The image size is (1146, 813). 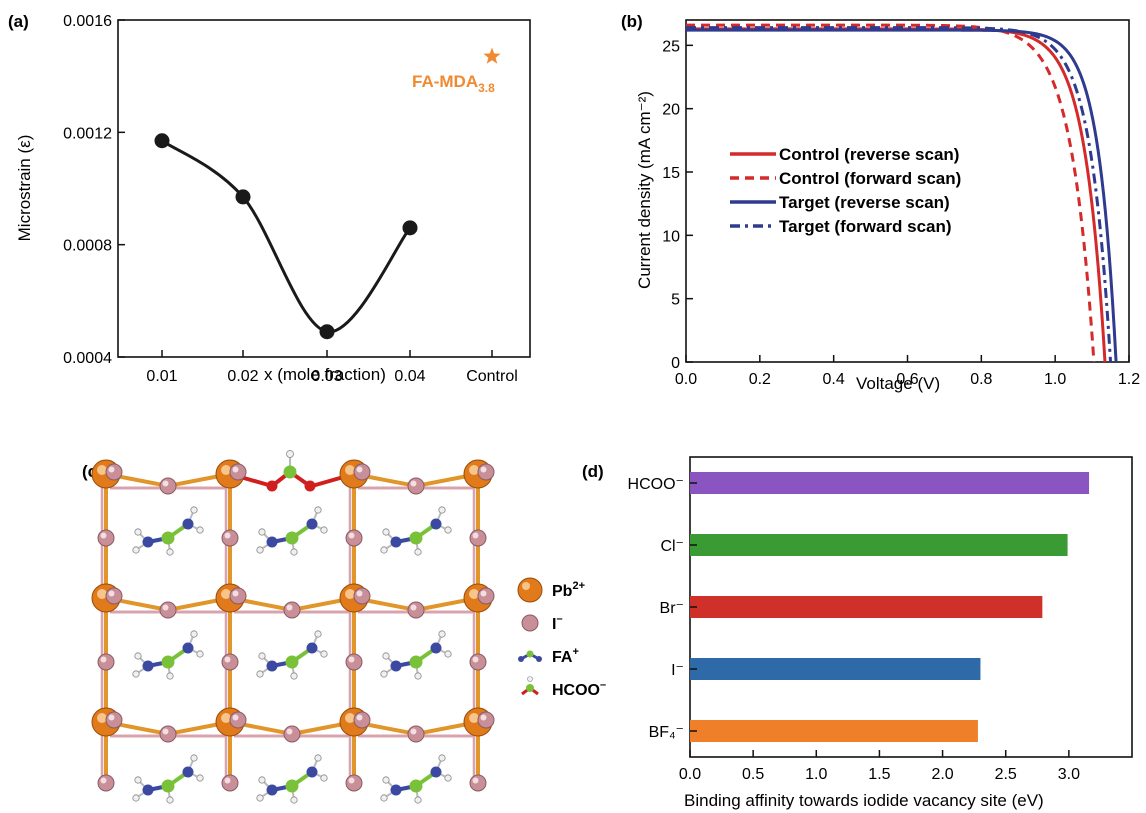 What do you see at coordinates (575, 652) in the screenshot?
I see `element-charge: +` at bounding box center [575, 652].